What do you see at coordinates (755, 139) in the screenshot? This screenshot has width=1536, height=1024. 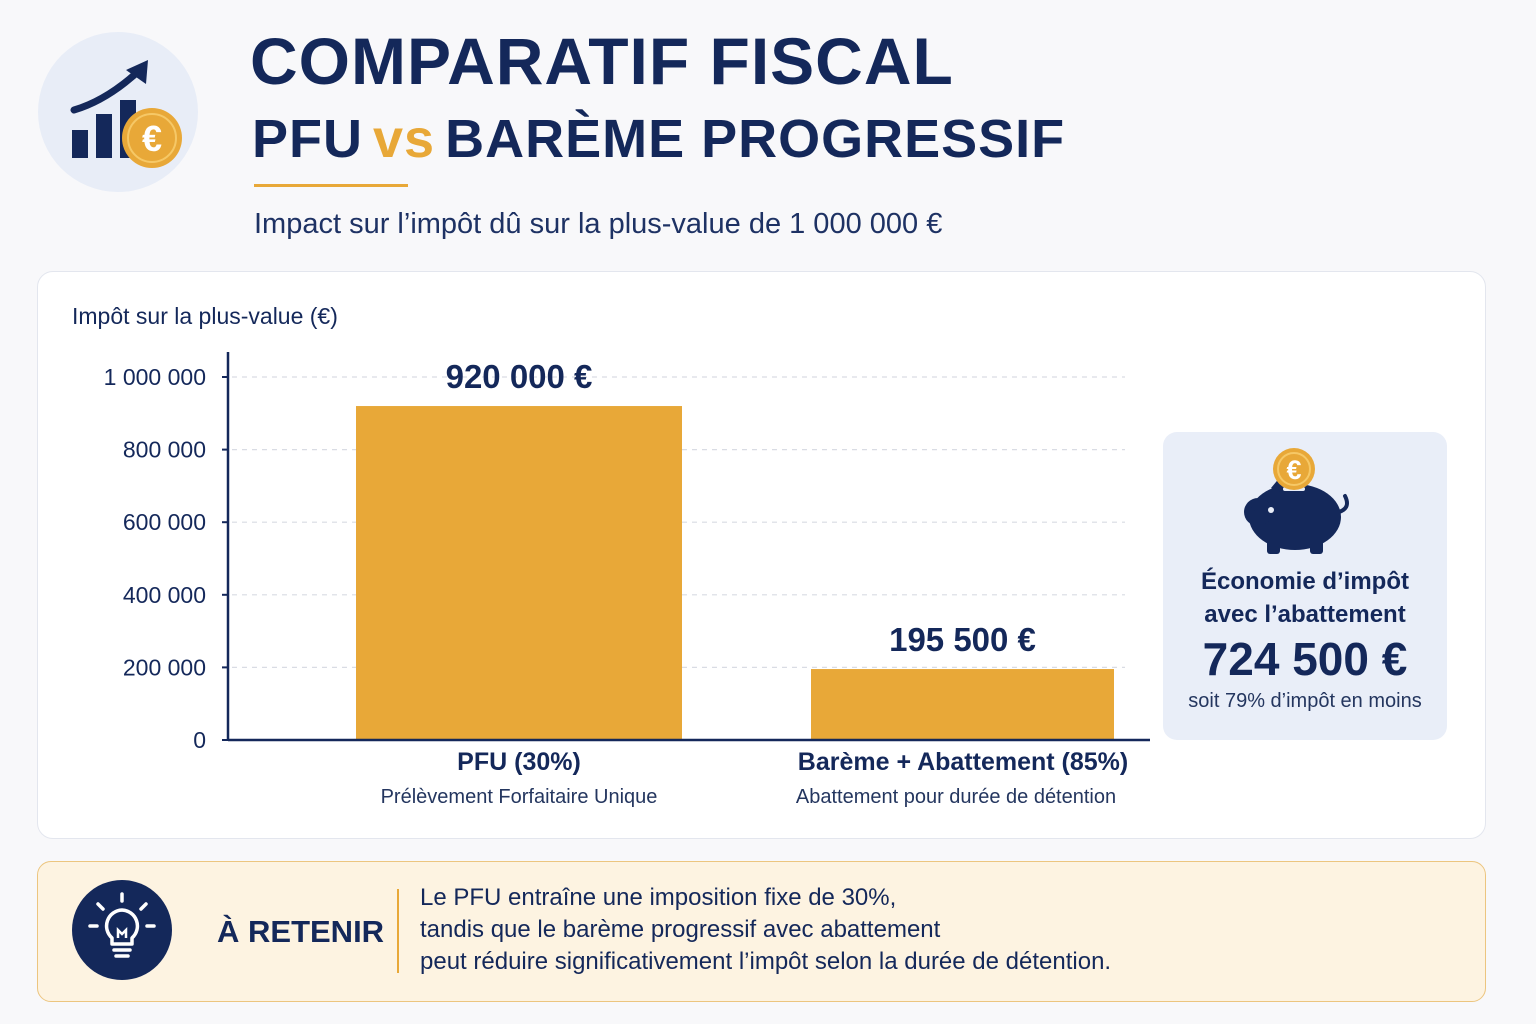 I see `title-right: BARÈME PROGRESSIF` at bounding box center [755, 139].